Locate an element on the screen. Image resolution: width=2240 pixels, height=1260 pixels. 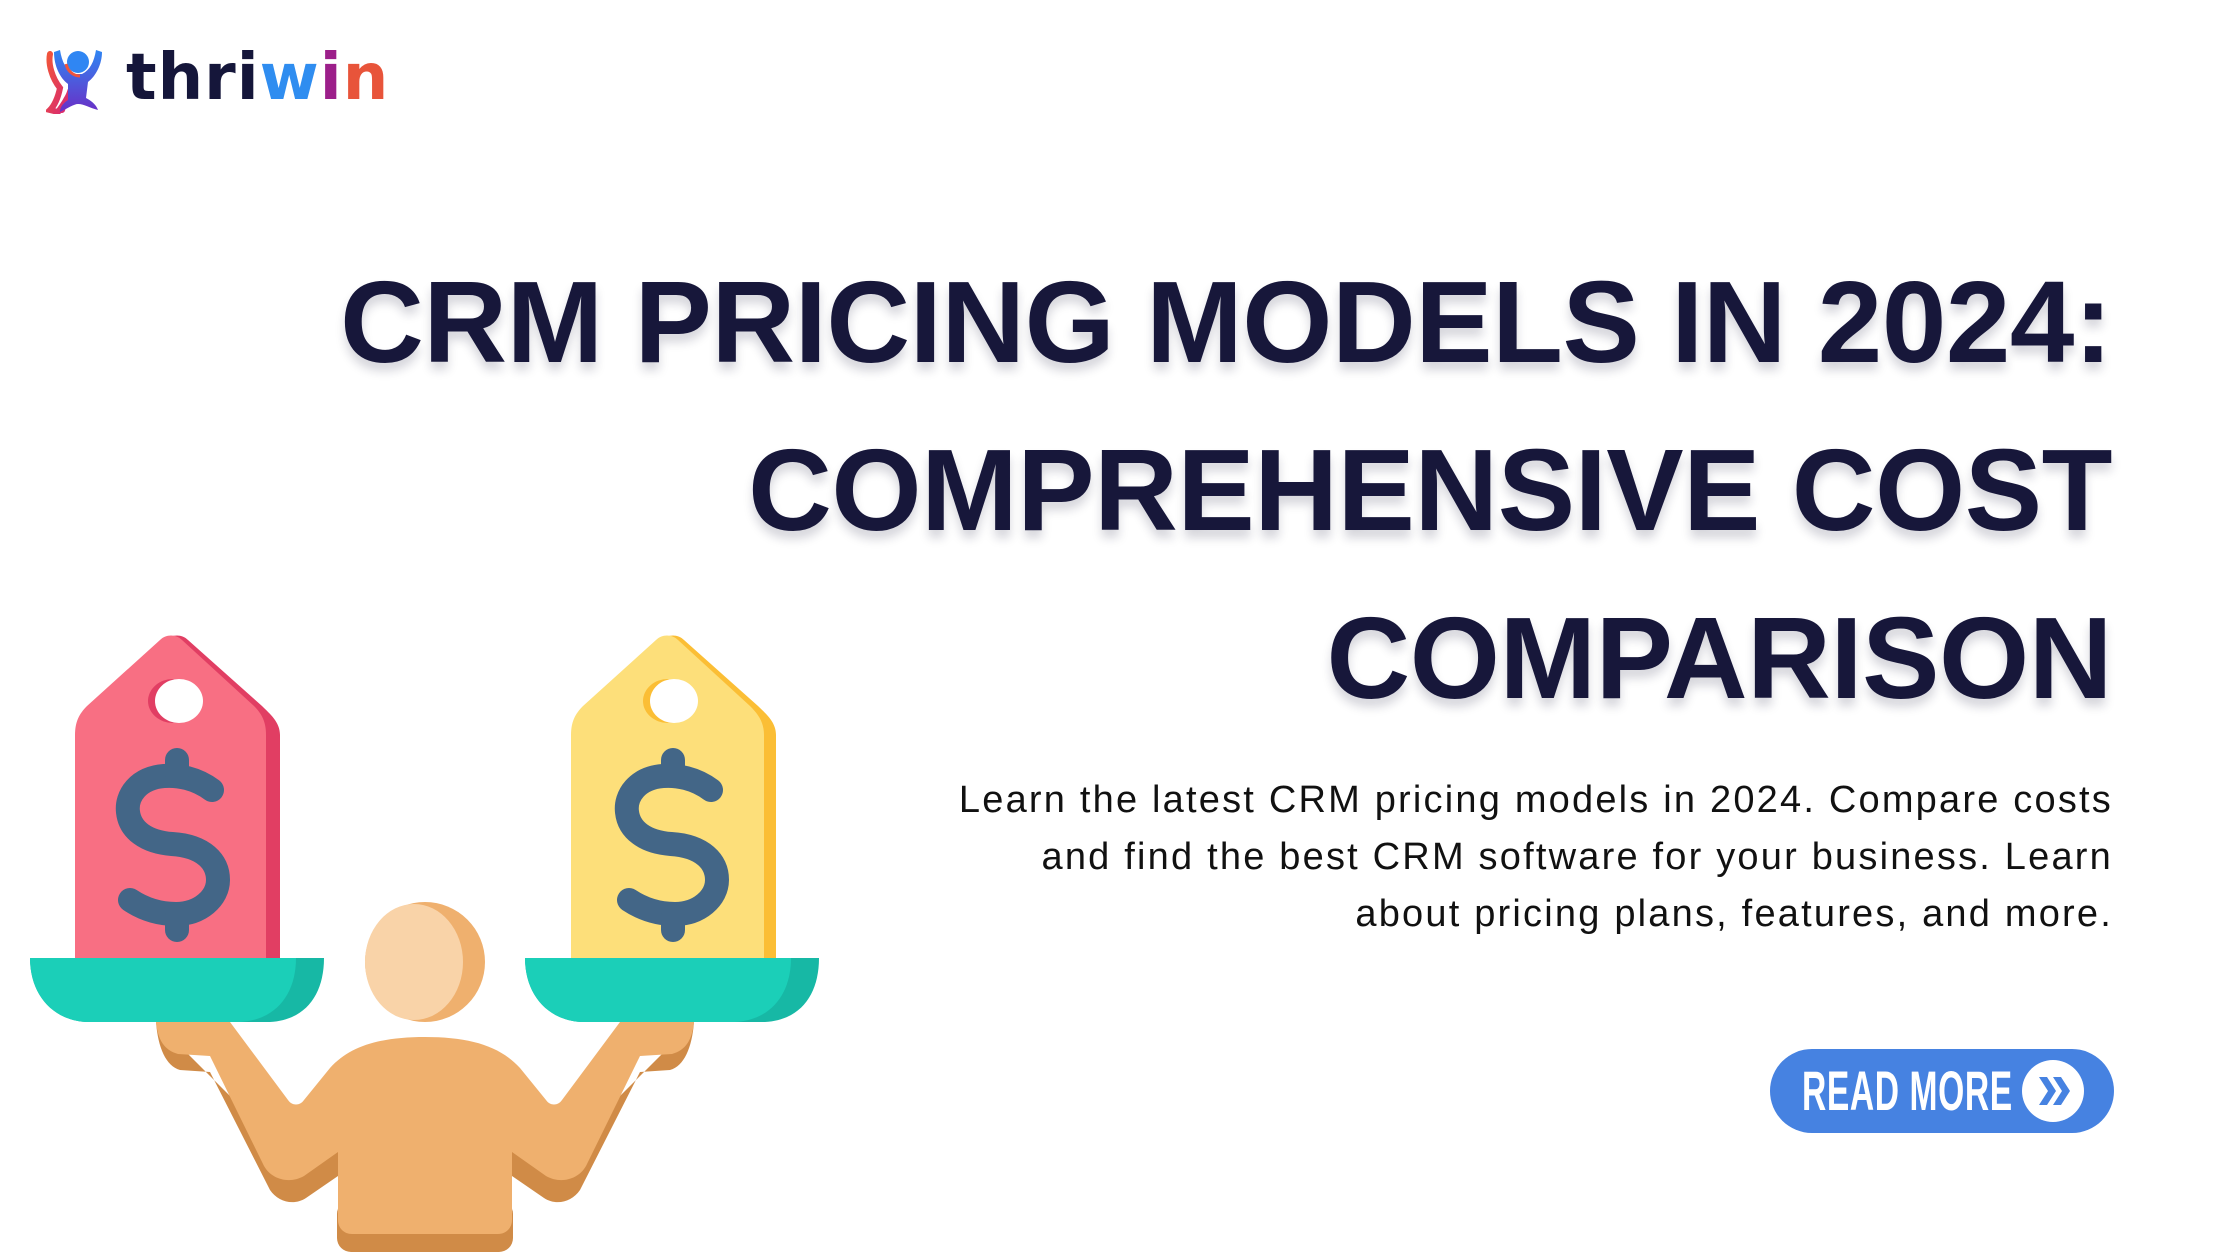
yellow-price-tag is located at coordinates (673, 796).